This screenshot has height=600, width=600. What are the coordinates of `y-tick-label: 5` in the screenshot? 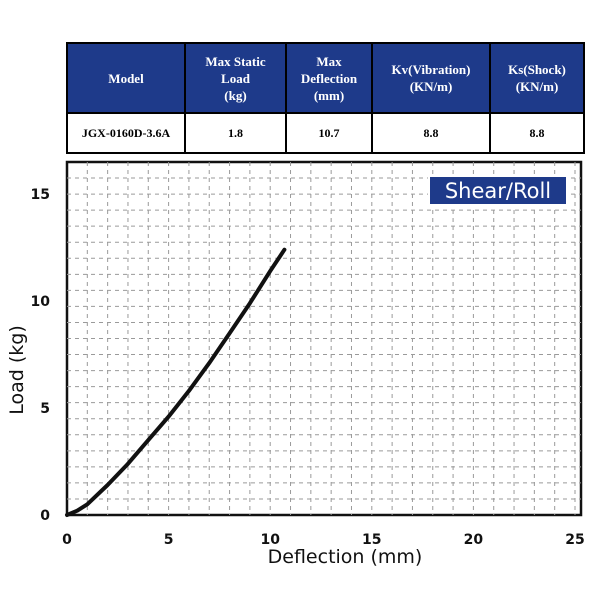 It's located at (45, 409).